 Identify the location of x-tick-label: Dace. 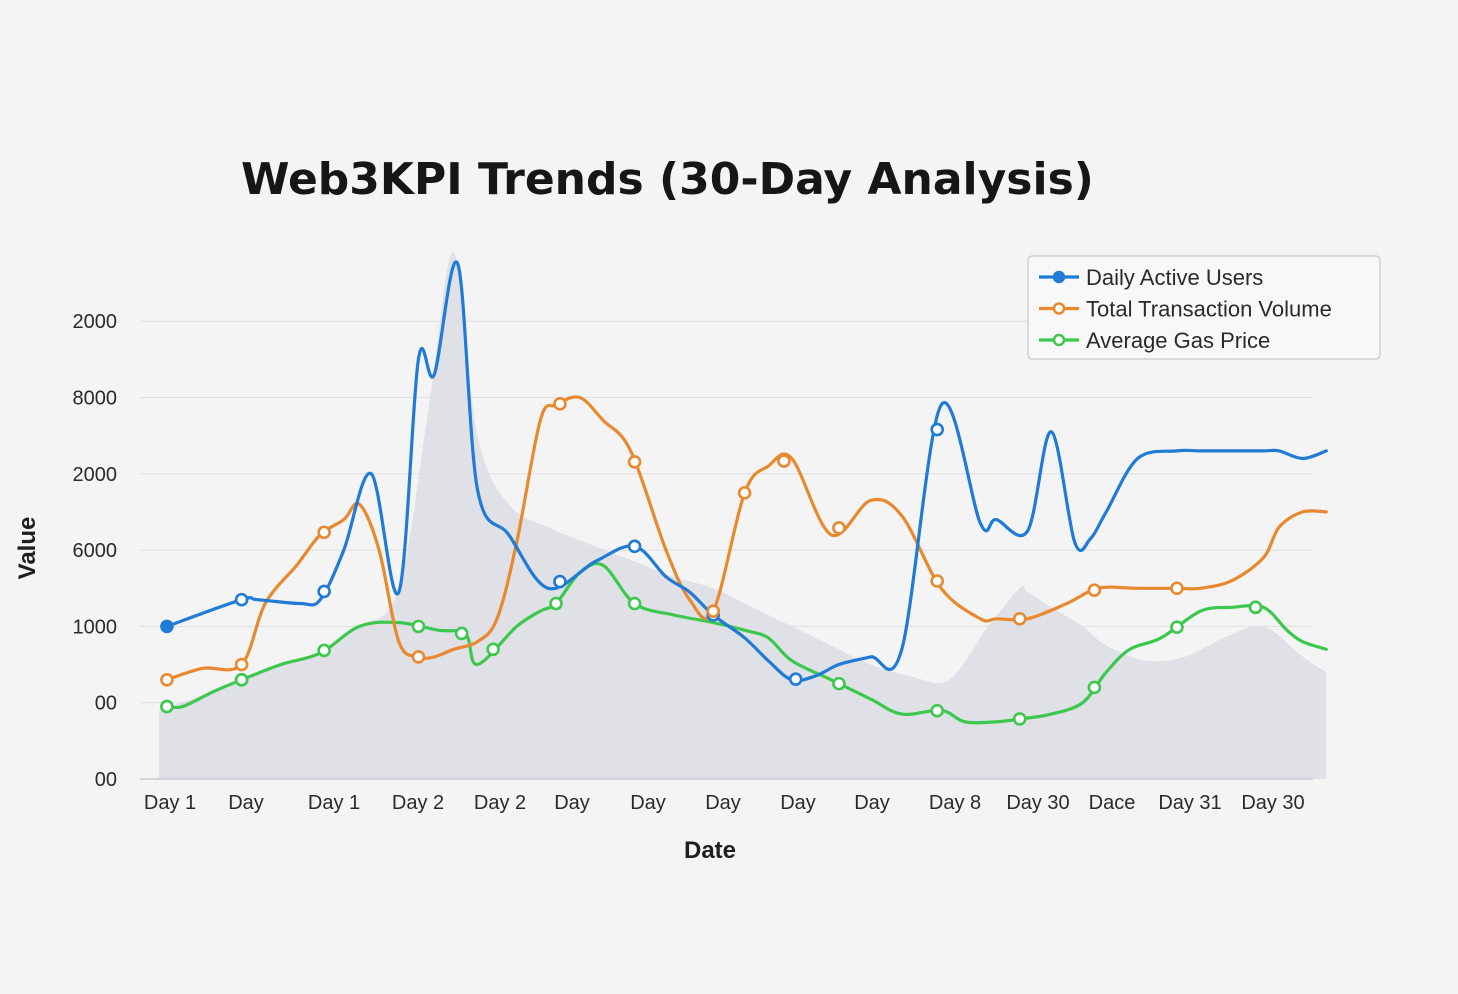
(1112, 803).